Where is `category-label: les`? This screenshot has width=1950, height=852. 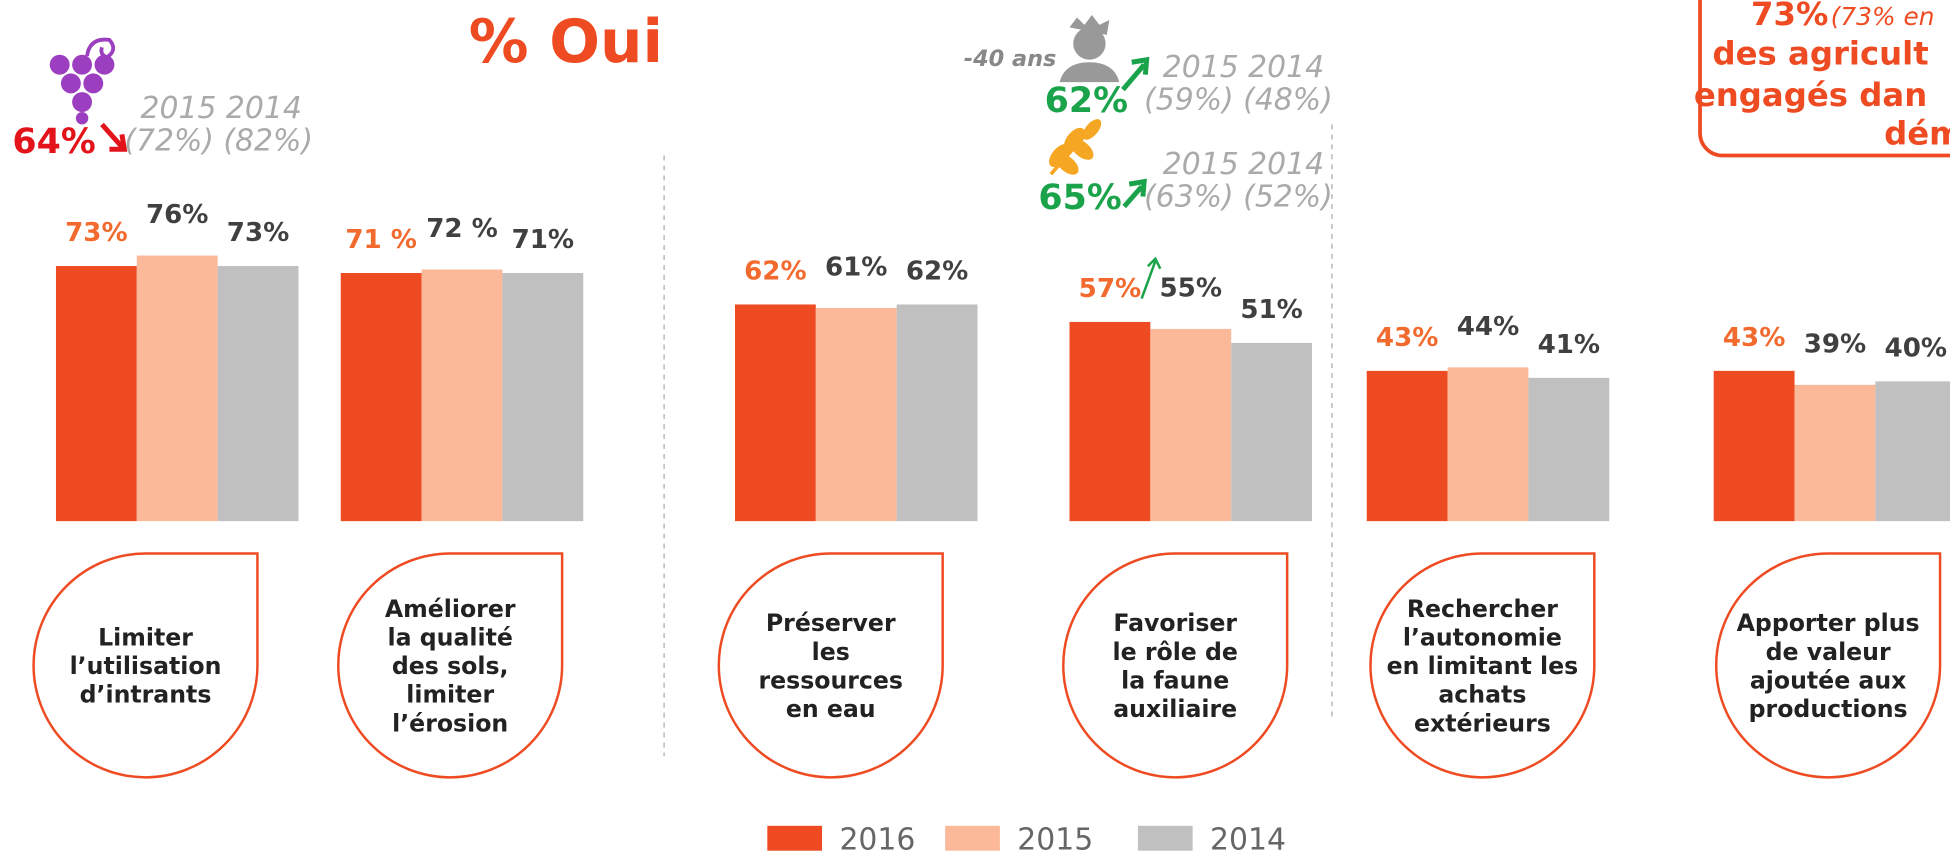
category-label: les is located at coordinates (831, 652).